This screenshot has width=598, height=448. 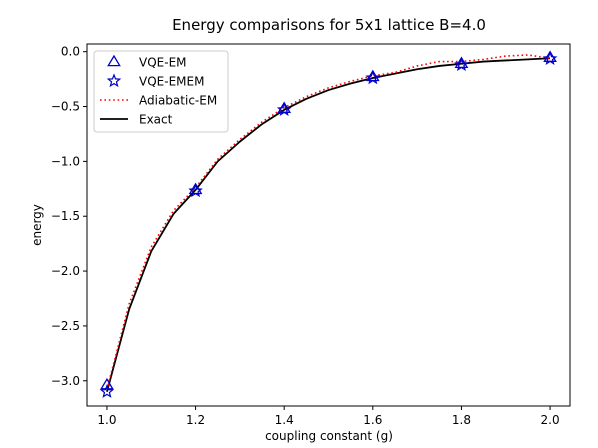 I want to click on x-tick-label: 1.0, so click(x=106, y=420).